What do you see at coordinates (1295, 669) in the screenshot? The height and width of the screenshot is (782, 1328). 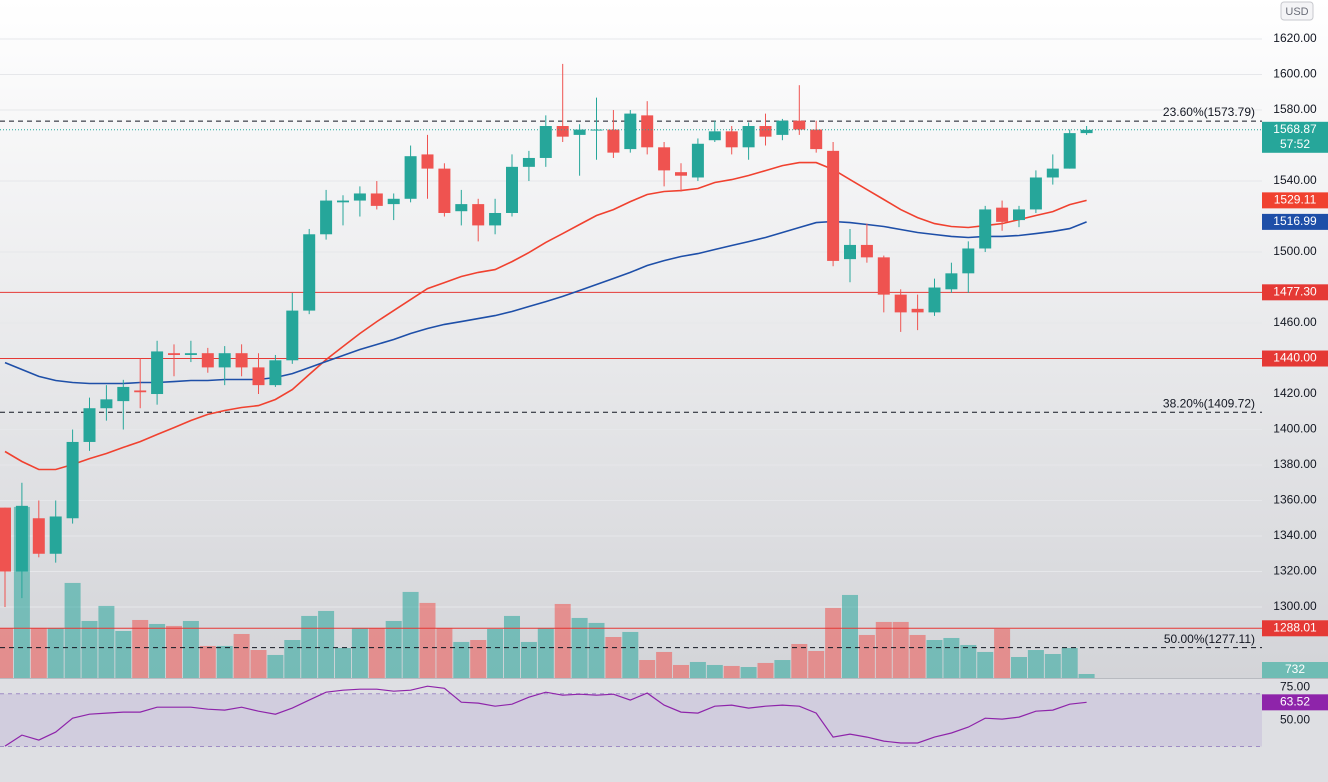 I see `volume-badge: 732` at bounding box center [1295, 669].